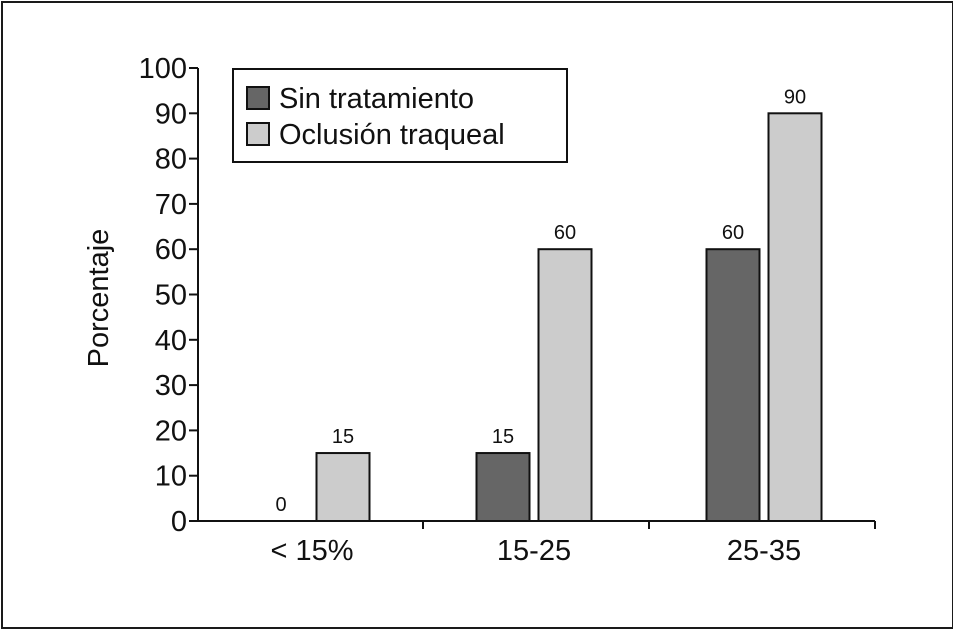 This screenshot has width=953, height=629. What do you see at coordinates (392, 135) in the screenshot?
I see `legend-label: Oclusión traqueal` at bounding box center [392, 135].